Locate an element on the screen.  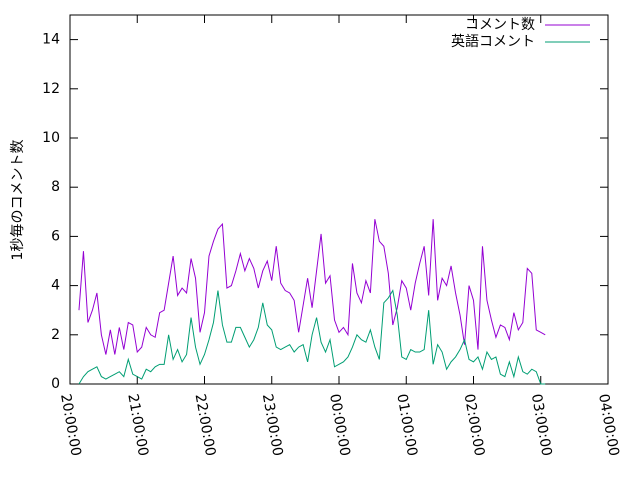
y-tick-label: 4 is located at coordinates (55, 286).